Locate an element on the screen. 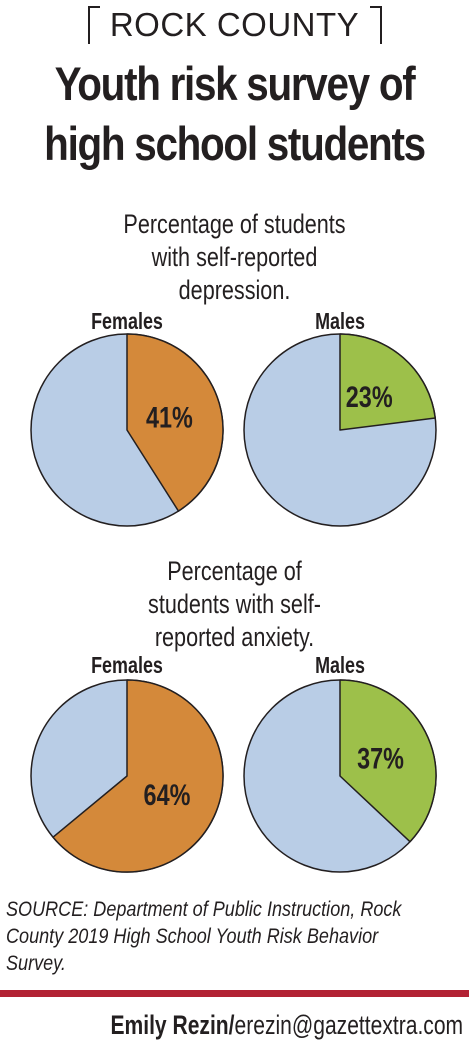 The image size is (469, 1050). pie-label-depression-males: Males is located at coordinates (340, 321).